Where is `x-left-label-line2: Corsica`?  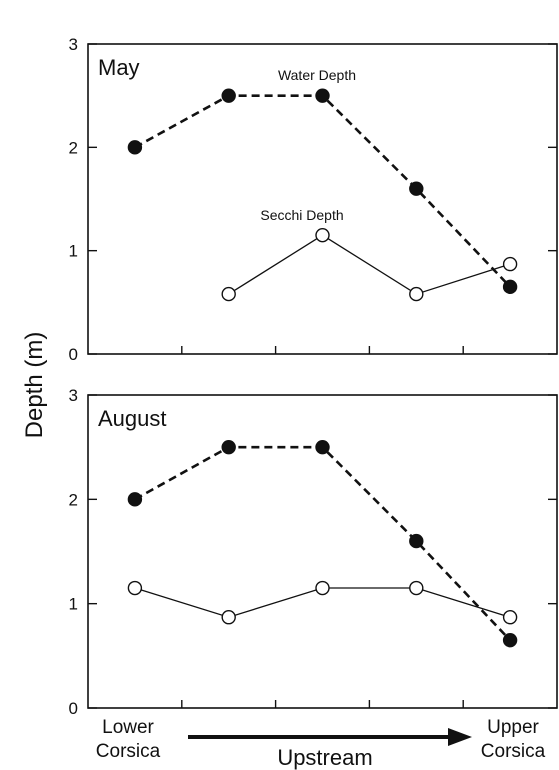
x-left-label-line2: Corsica is located at coordinates (128, 751).